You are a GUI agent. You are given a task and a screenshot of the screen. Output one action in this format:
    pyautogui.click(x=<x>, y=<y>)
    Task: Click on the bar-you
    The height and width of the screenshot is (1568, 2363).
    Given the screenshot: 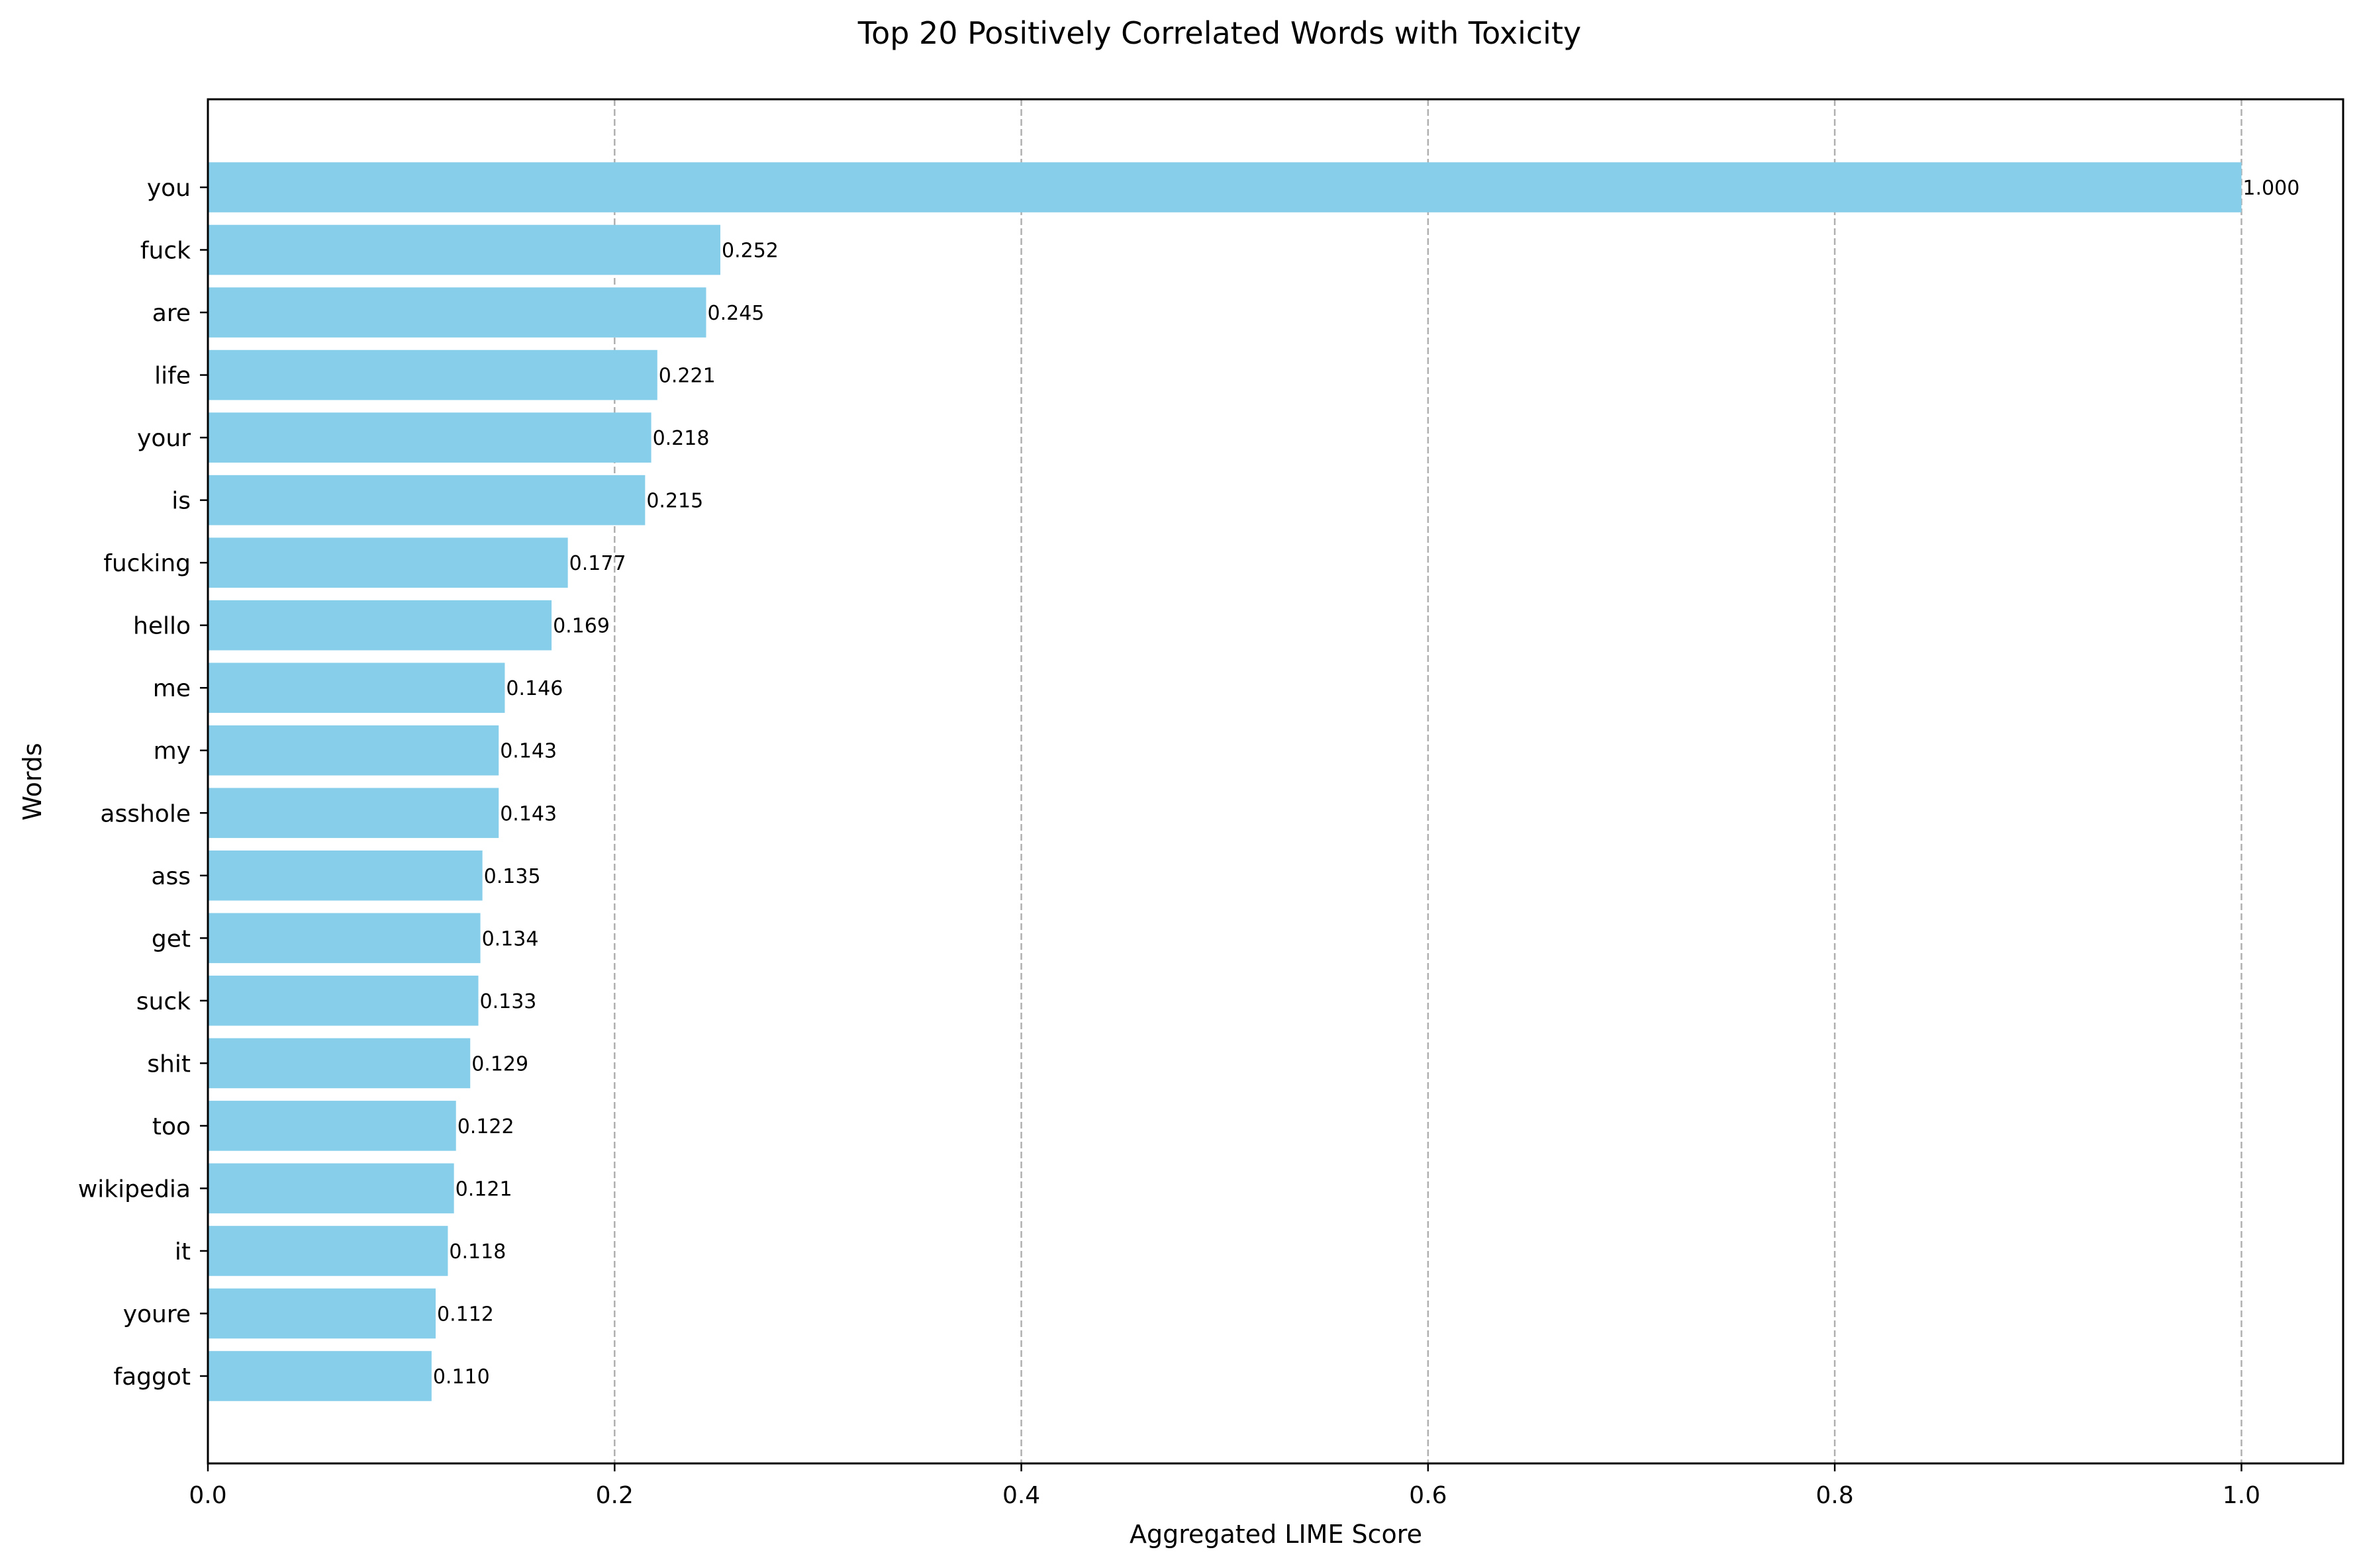 What is the action you would take?
    pyautogui.click(x=1225, y=187)
    